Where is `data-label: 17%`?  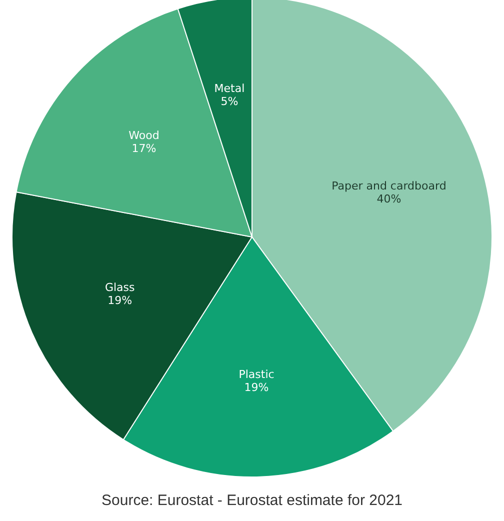 data-label: 17% is located at coordinates (144, 148).